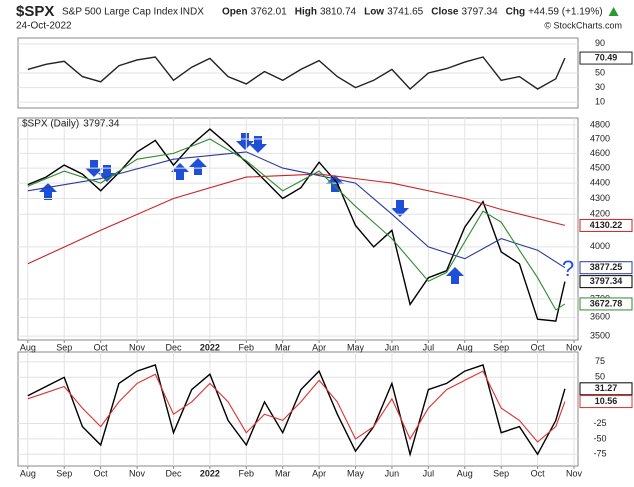 This screenshot has height=487, width=634. Describe the element at coordinates (599, 438) in the screenshot. I see `y-tick-label: -50` at that location.